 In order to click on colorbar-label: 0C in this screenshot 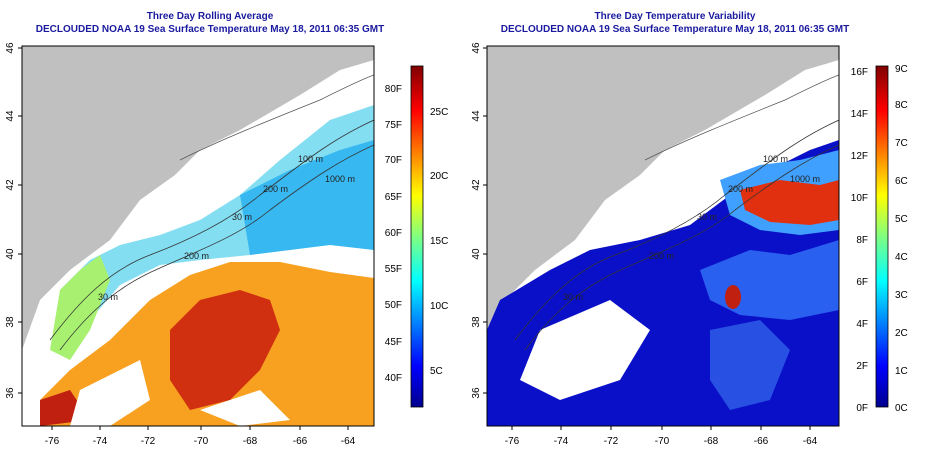, I will do `click(901, 408)`.